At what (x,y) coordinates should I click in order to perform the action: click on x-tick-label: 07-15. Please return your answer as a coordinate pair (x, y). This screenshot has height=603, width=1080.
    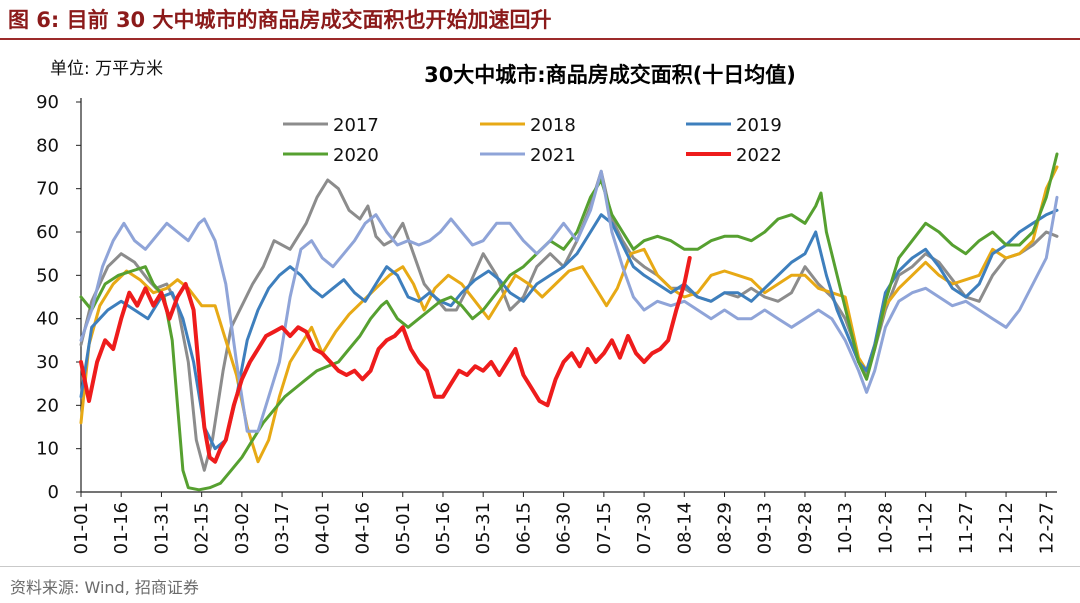
    Looking at the image, I should click on (604, 528).